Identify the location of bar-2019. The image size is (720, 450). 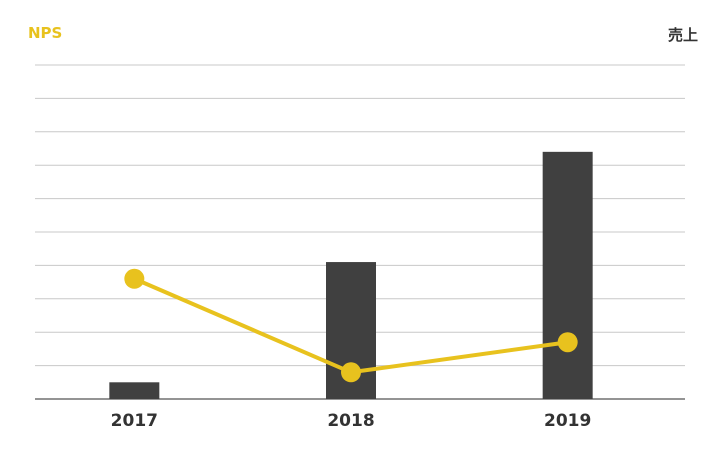
(567, 275).